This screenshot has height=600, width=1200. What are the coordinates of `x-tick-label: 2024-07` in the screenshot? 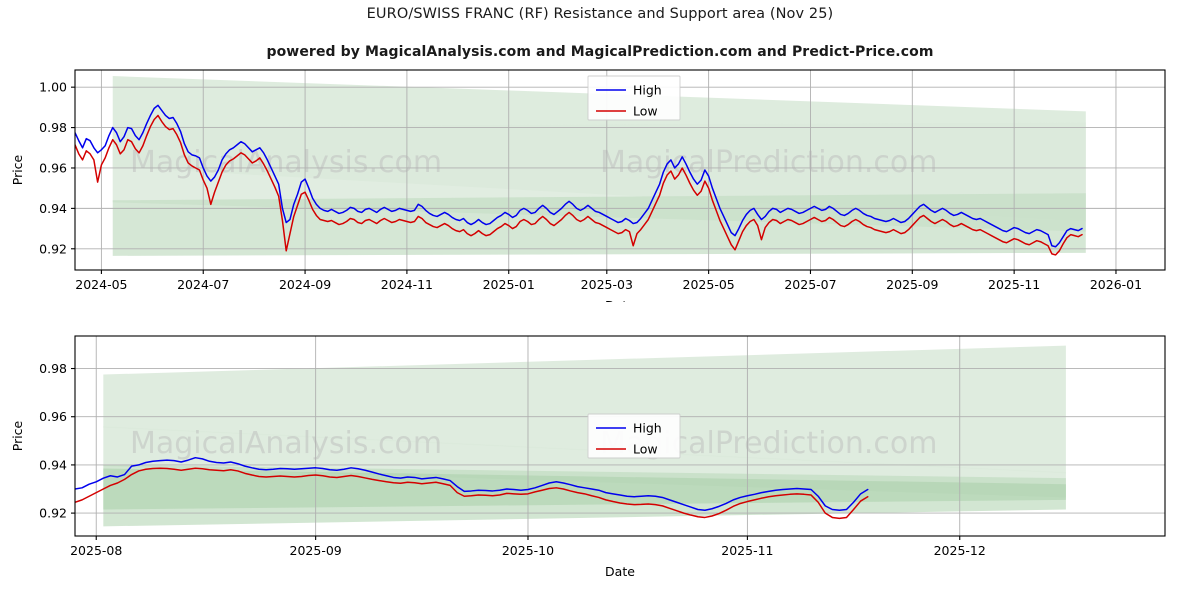 It's located at (203, 284).